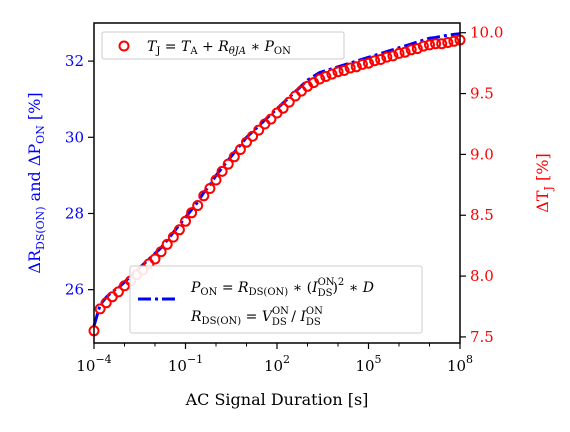  I want to click on y-left-tick-label: 28, so click(74, 213).